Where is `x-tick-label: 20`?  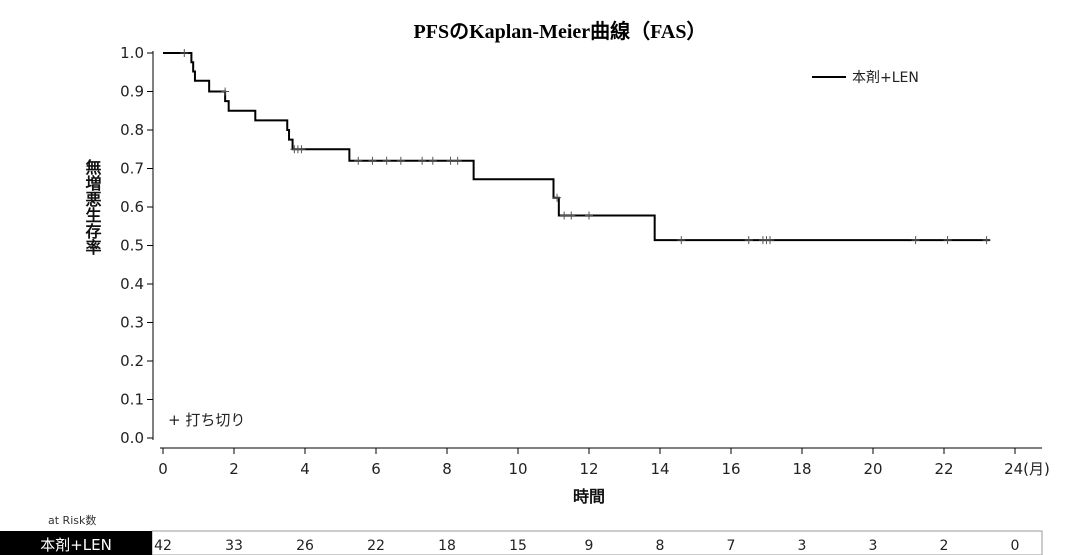 x-tick-label: 20 is located at coordinates (872, 469).